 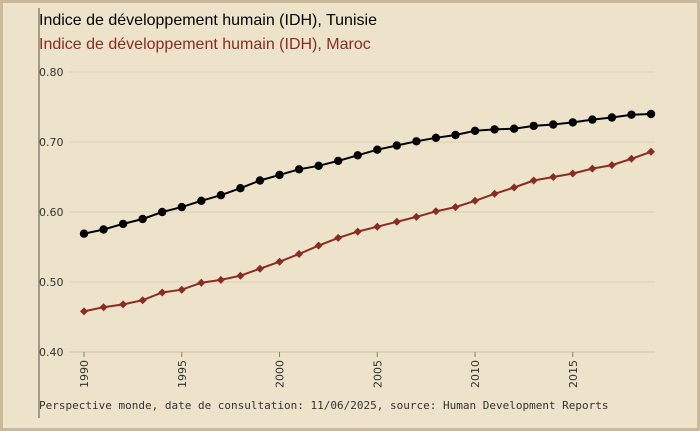 What do you see at coordinates (318, 245) in the screenshot?
I see `point-maroc-2002` at bounding box center [318, 245].